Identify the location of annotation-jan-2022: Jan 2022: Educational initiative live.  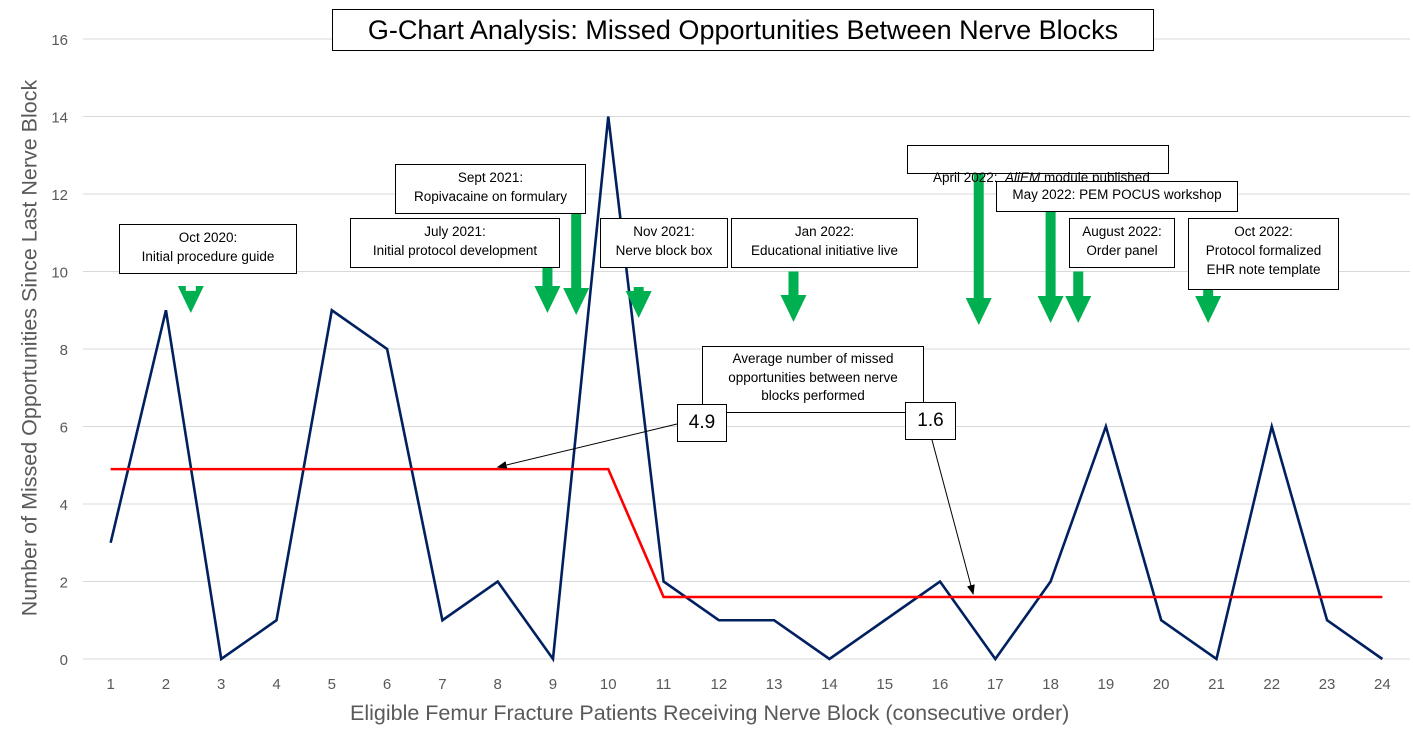
(824, 243).